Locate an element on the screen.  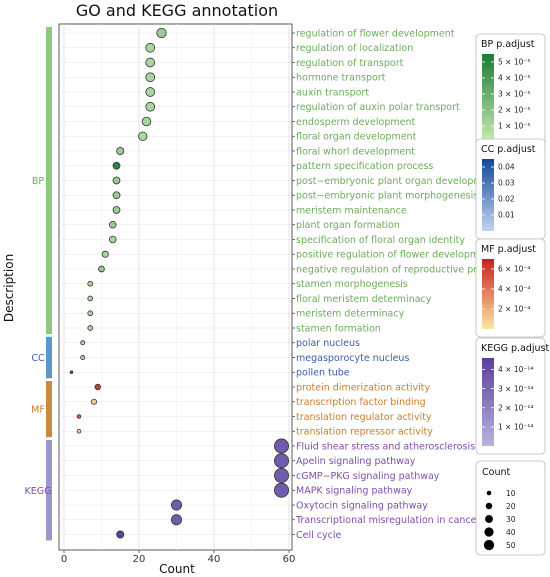
legend-cc: CC p.adjust 0.04 0.03 0.02 0.01 is located at coordinates (510, 189).